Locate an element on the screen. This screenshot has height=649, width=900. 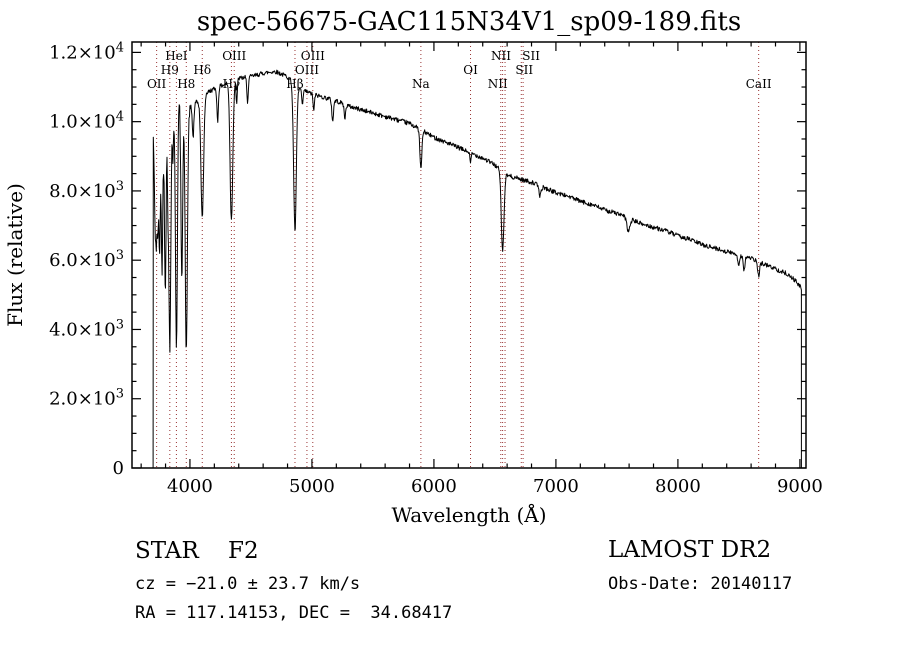
x-tick-label: 5000 is located at coordinates (312, 486).